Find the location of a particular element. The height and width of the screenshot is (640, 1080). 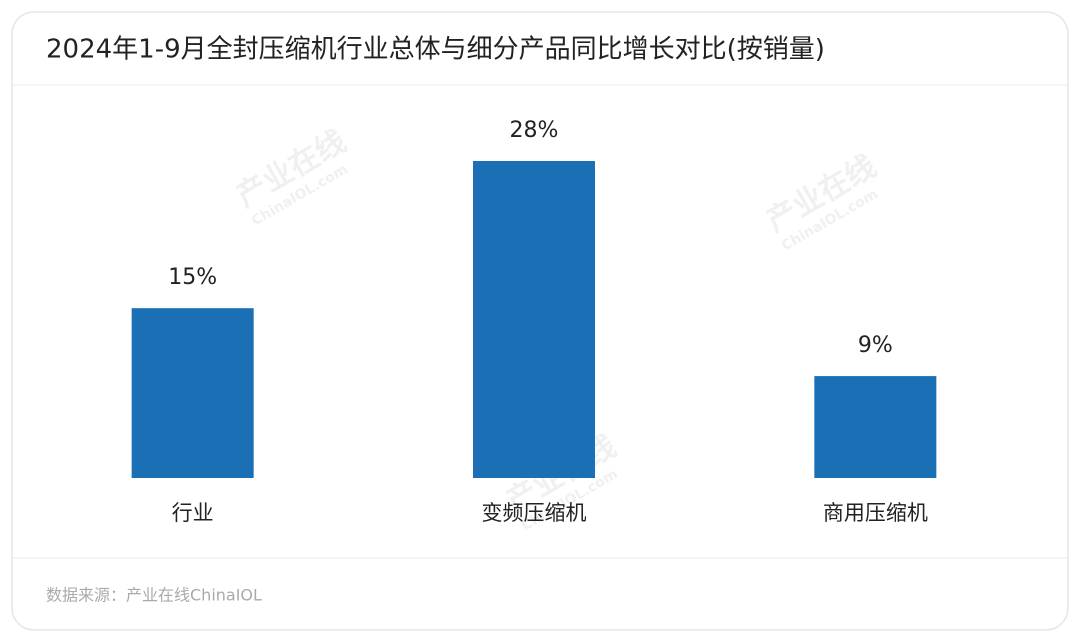

x-tick-label: 商用压缩机 is located at coordinates (875, 513).